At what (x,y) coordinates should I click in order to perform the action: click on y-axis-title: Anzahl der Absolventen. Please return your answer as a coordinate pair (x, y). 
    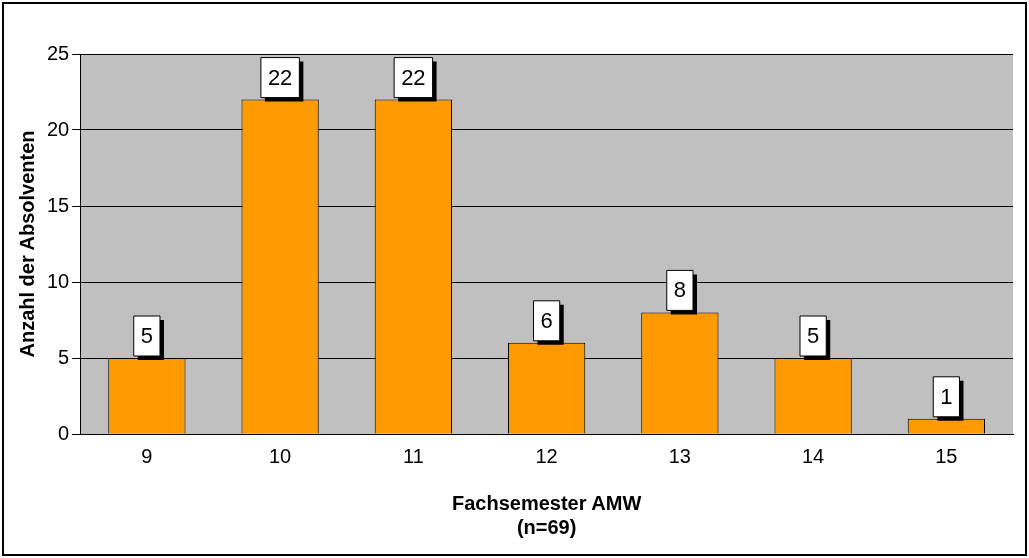
    Looking at the image, I should click on (26, 244).